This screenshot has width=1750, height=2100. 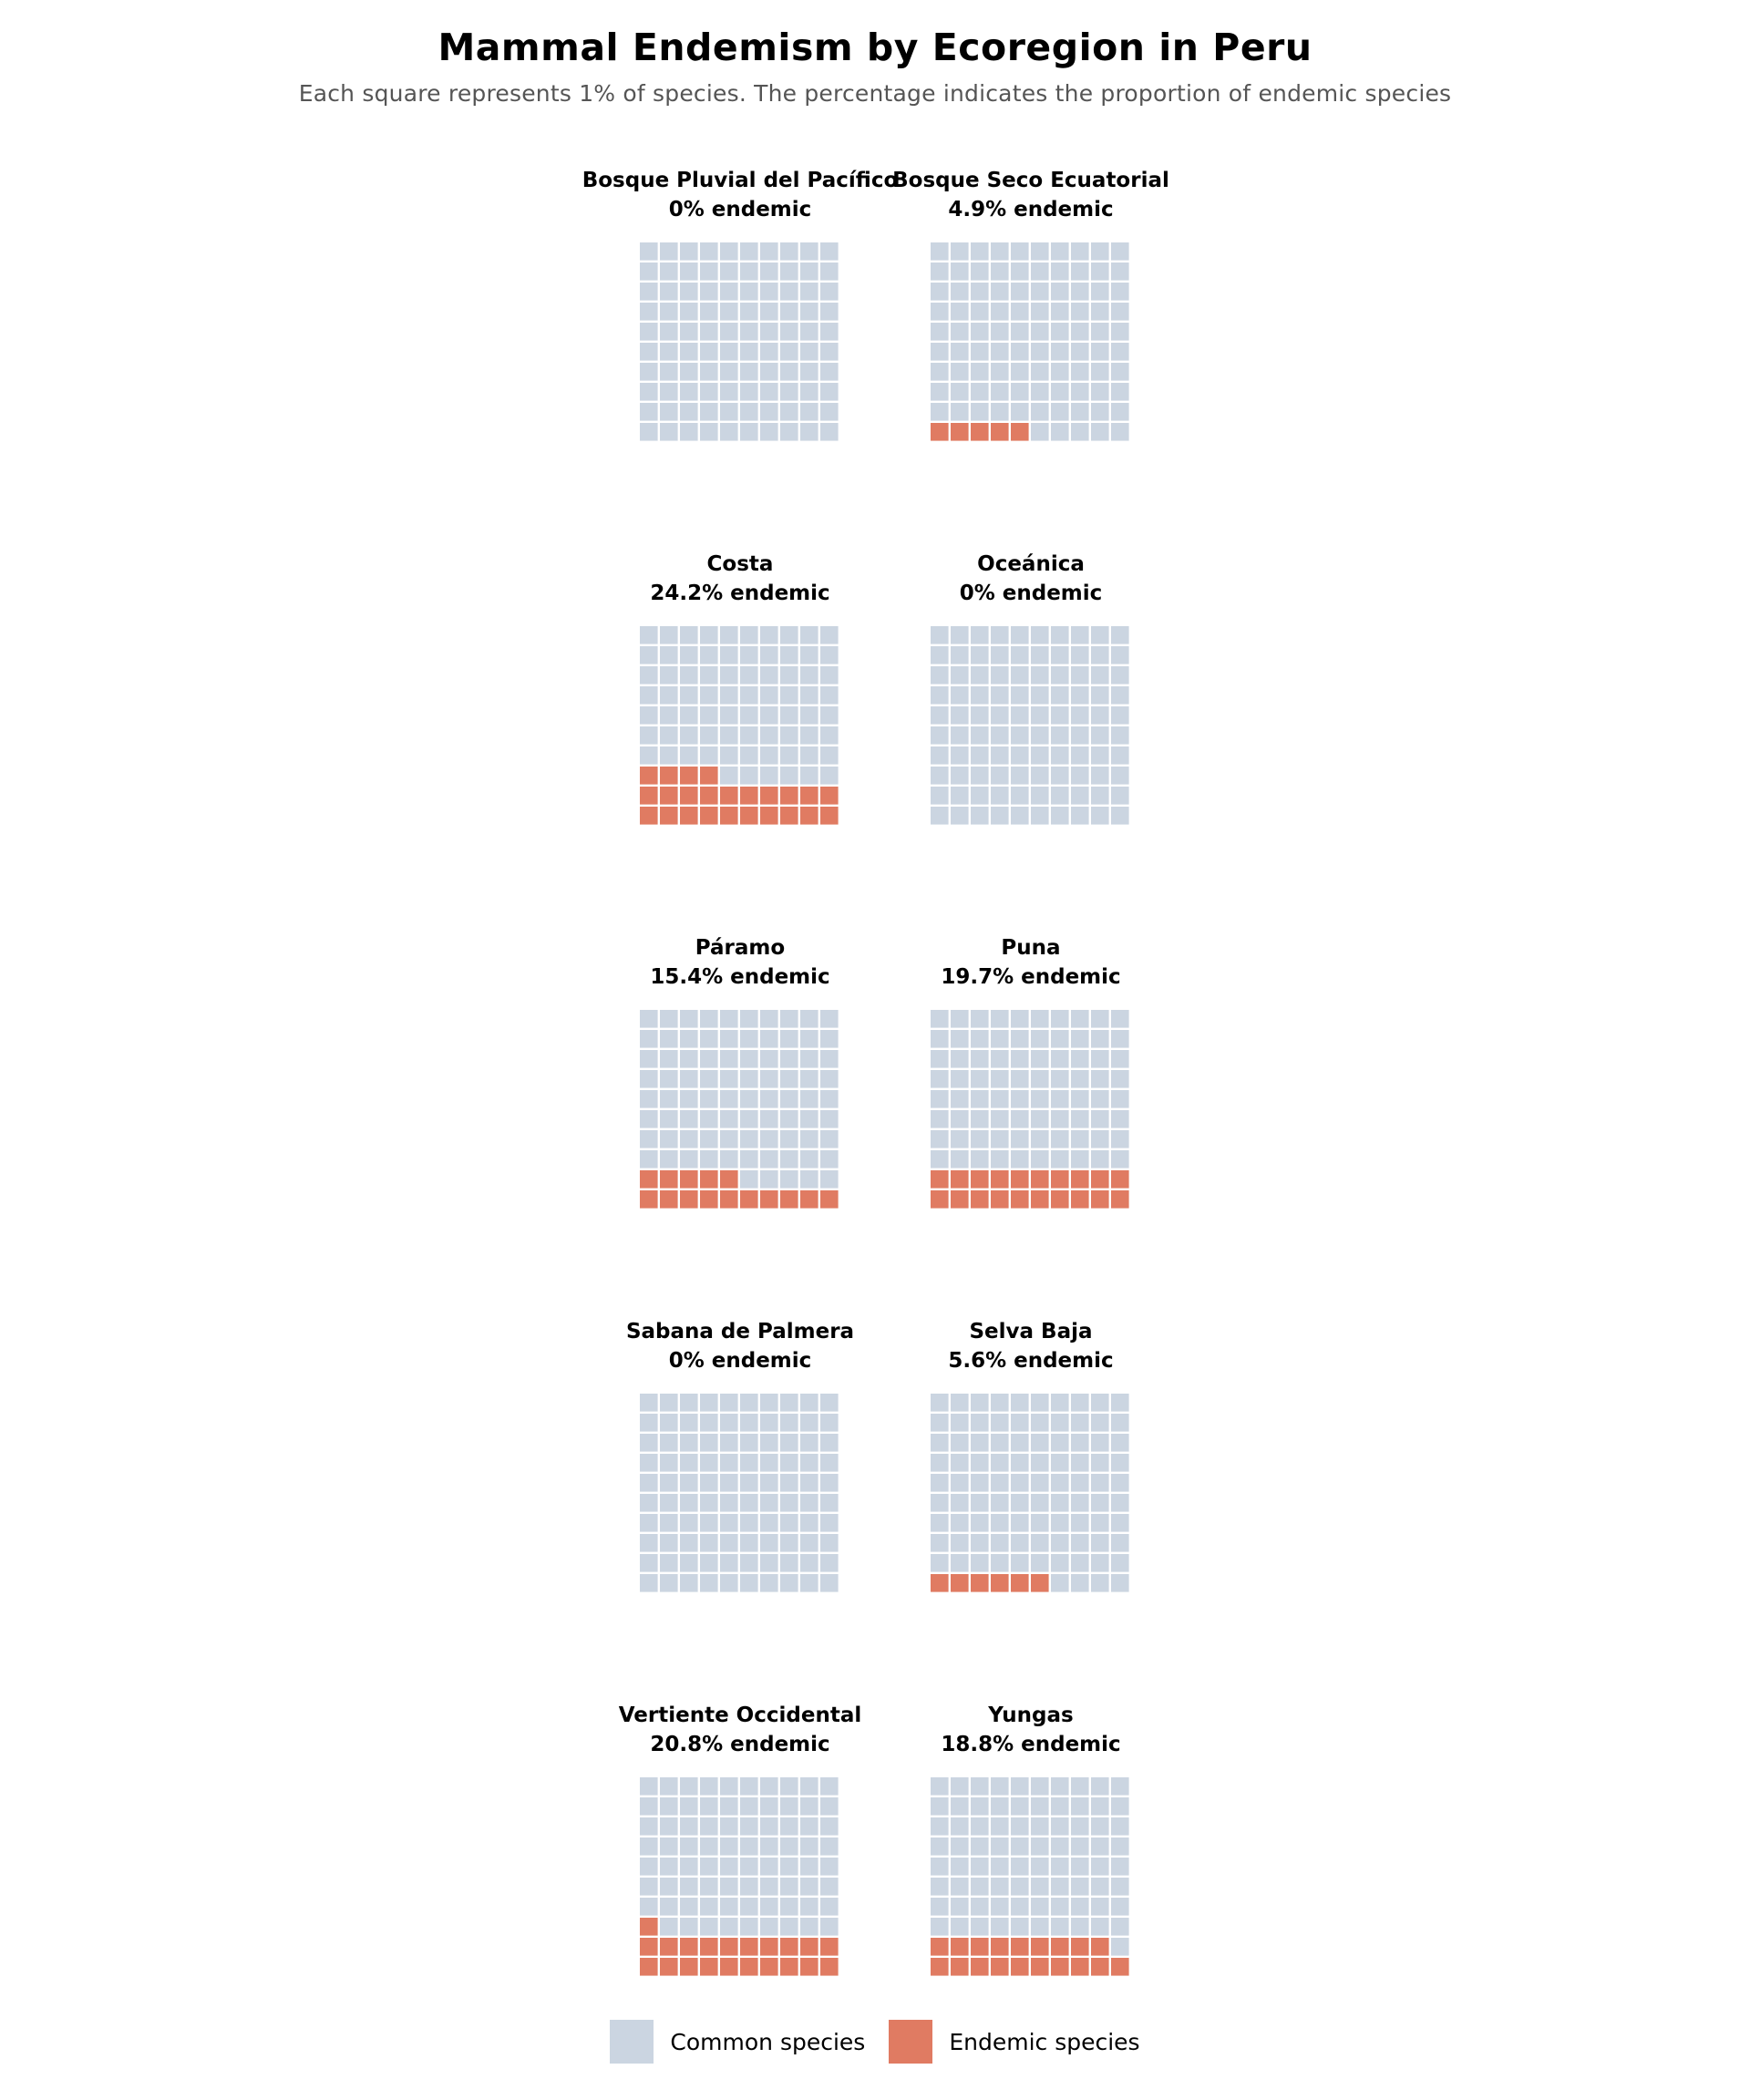 What do you see at coordinates (1030, 1716) in the screenshot?
I see `panel-title: Yungas` at bounding box center [1030, 1716].